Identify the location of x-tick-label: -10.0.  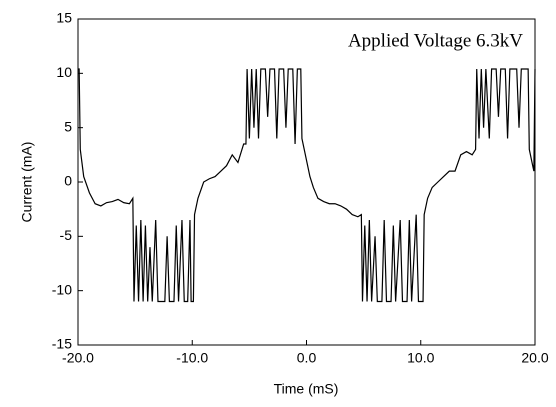
(192, 358).